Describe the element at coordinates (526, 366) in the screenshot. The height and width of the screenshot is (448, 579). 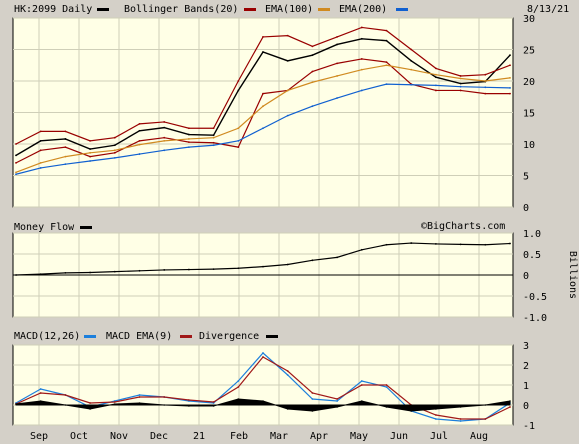
I see `y-tick-label: 2` at that location.